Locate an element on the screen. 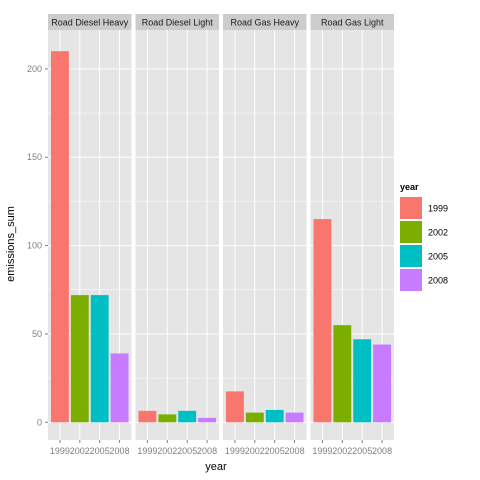 Image resolution: width=480 pixels, height=480 pixels. legend-label: 2008 is located at coordinates (438, 281).